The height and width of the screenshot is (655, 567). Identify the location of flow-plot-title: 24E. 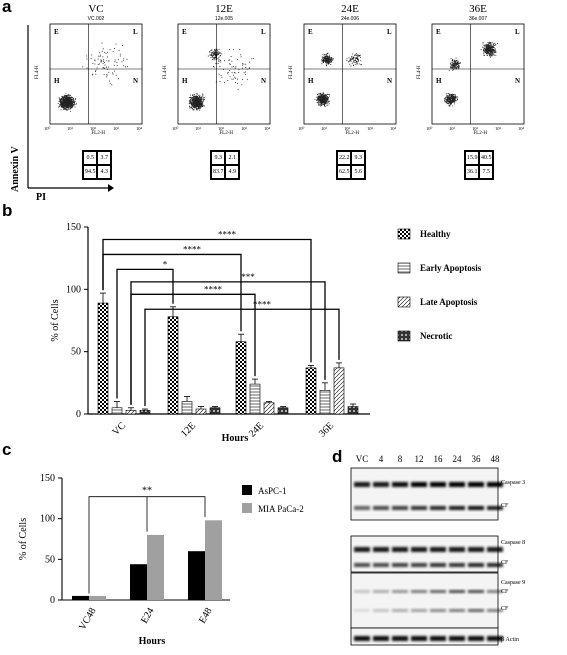
(350, 9).